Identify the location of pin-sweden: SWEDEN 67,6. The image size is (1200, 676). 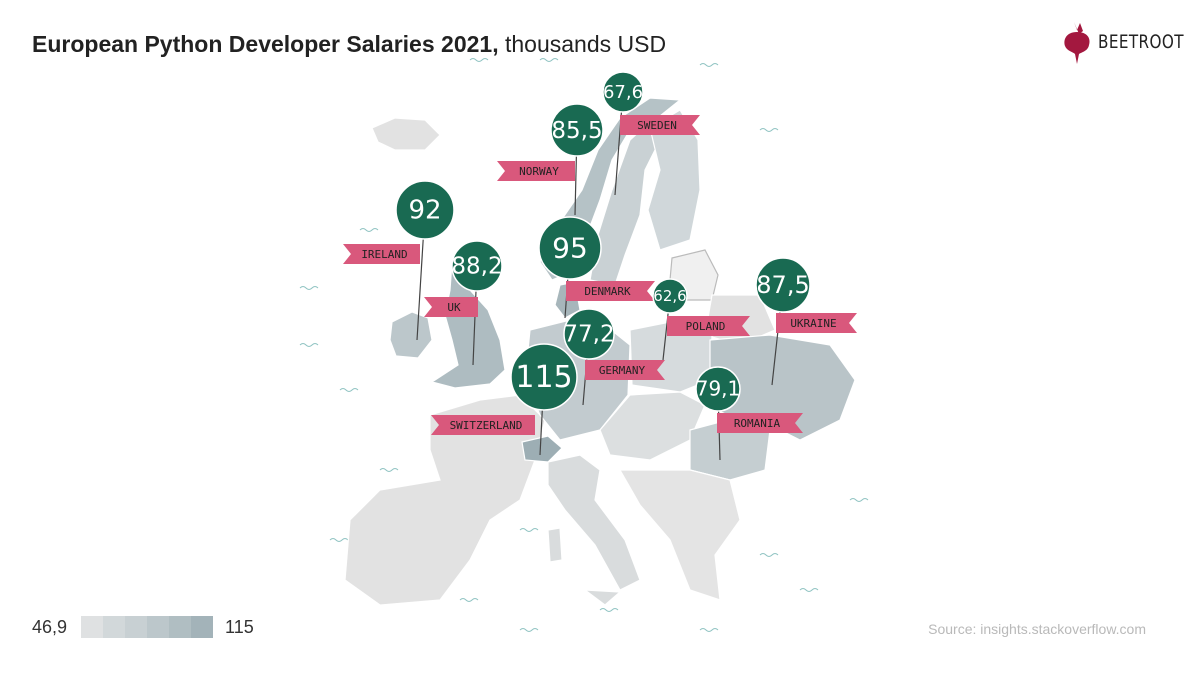
(651, 133).